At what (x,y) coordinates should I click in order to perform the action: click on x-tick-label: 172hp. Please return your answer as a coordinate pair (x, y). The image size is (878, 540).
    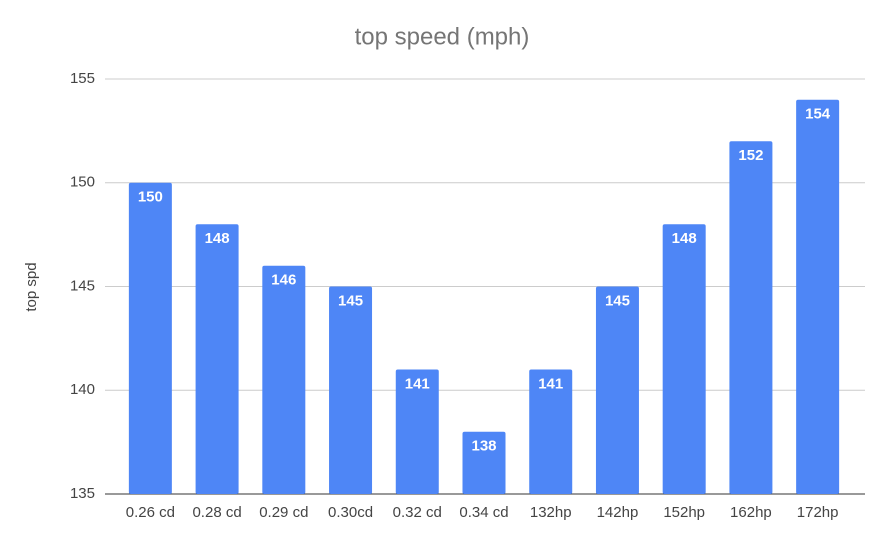
    Looking at the image, I should click on (818, 512).